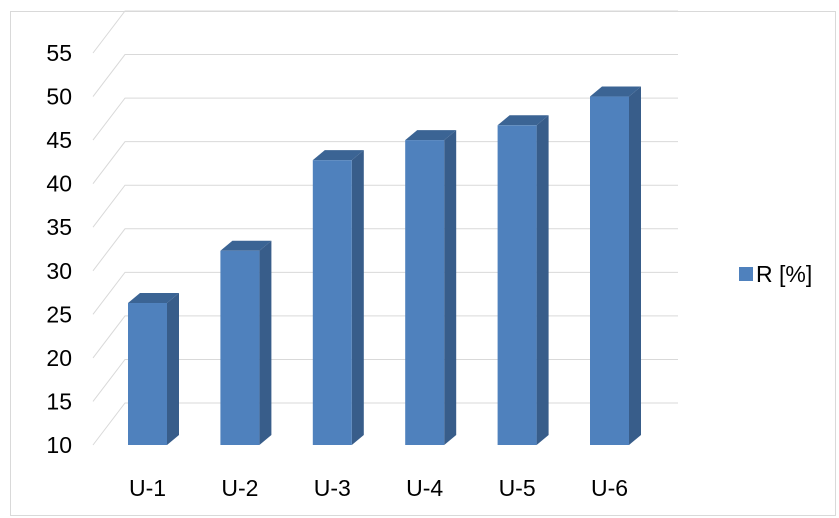 This screenshot has height=518, width=839. I want to click on y-tick-label: 10, so click(59, 445).